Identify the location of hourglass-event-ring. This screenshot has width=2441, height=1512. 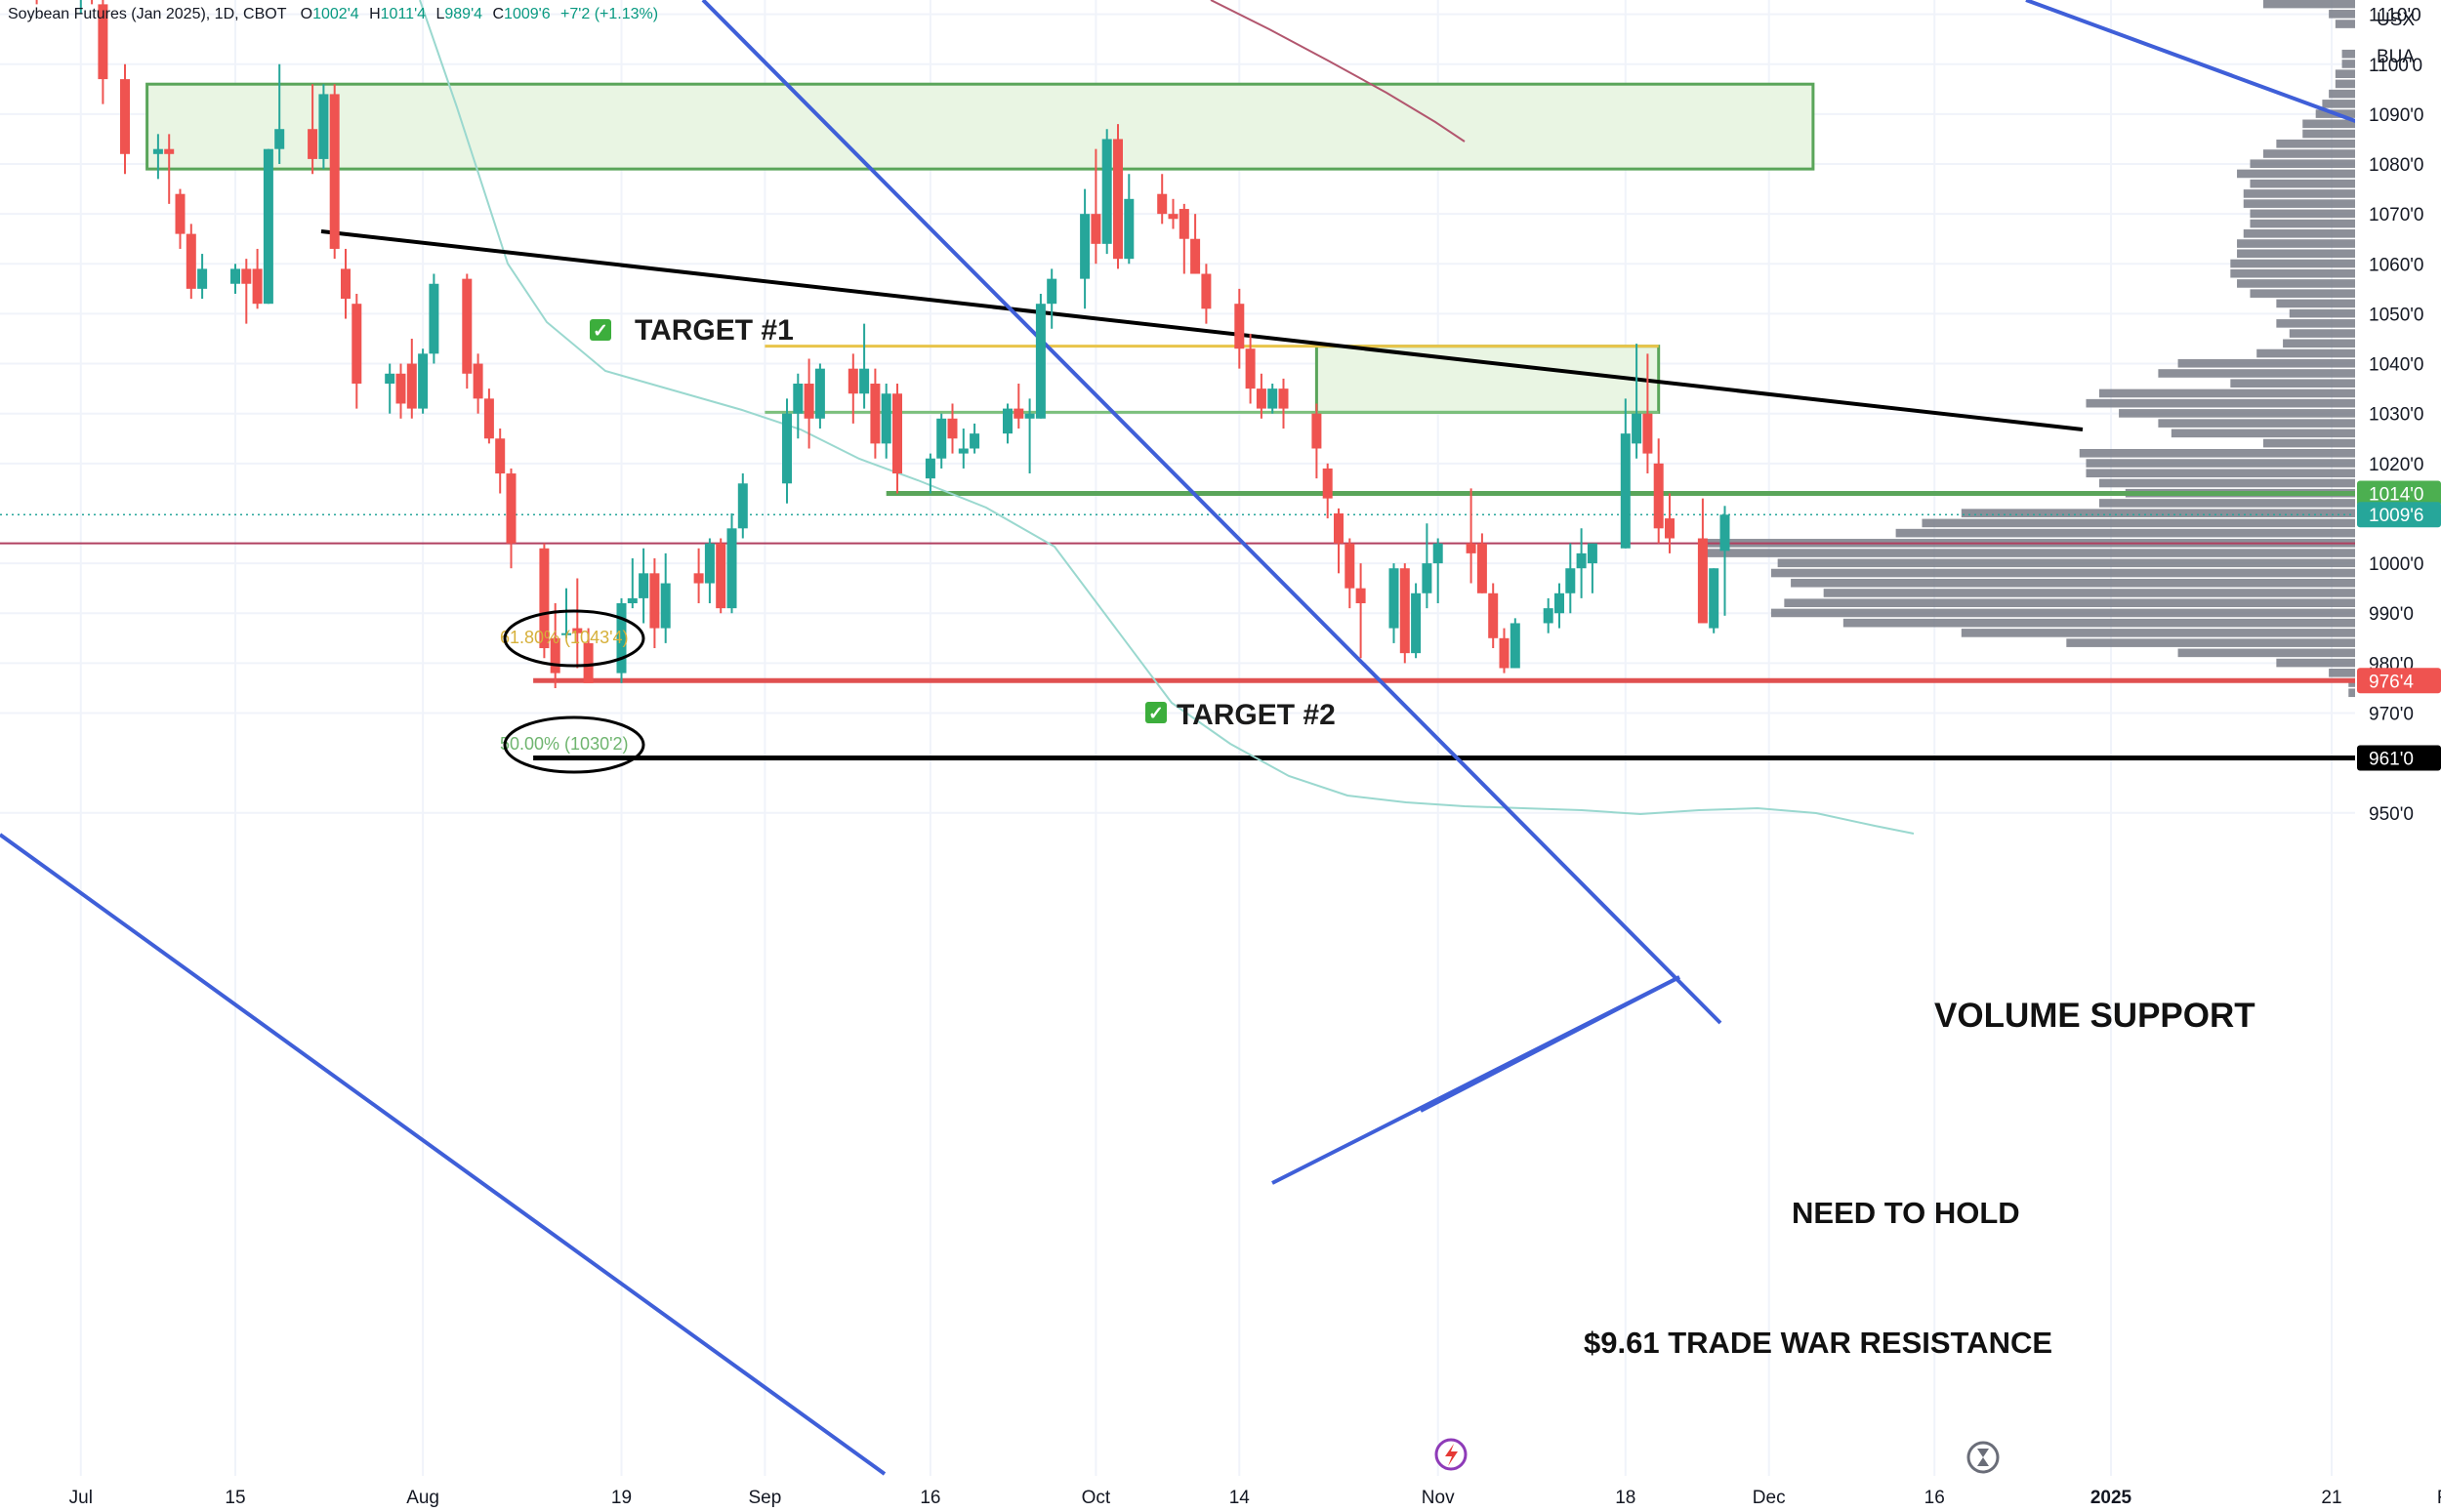
(1983, 1457).